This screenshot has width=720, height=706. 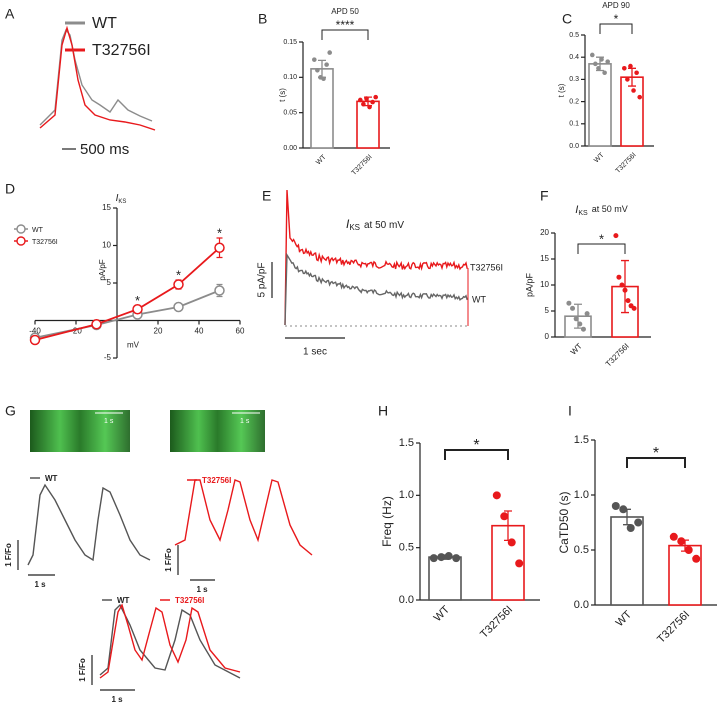 What do you see at coordinates (266, 196) in the screenshot?
I see `panel-label: E` at bounding box center [266, 196].